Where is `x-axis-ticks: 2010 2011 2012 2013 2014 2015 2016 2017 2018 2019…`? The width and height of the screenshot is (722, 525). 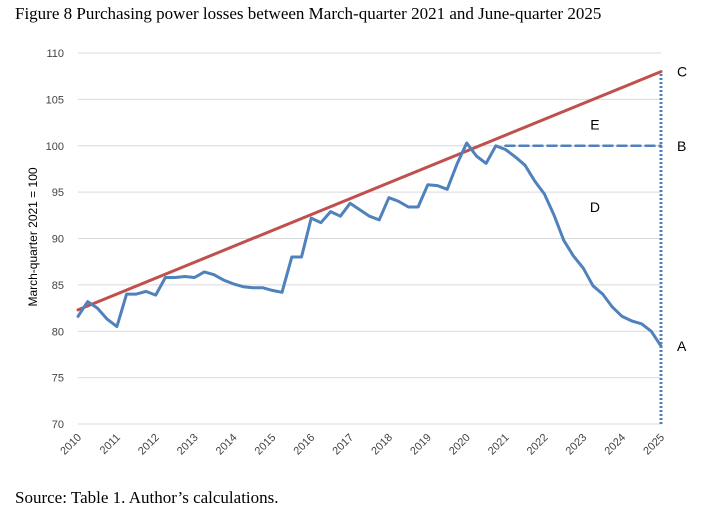
x-axis-ticks: 2010 2011 2012 2013 2014 2015 2016 2017 2018 2019… is located at coordinates (362, 445).